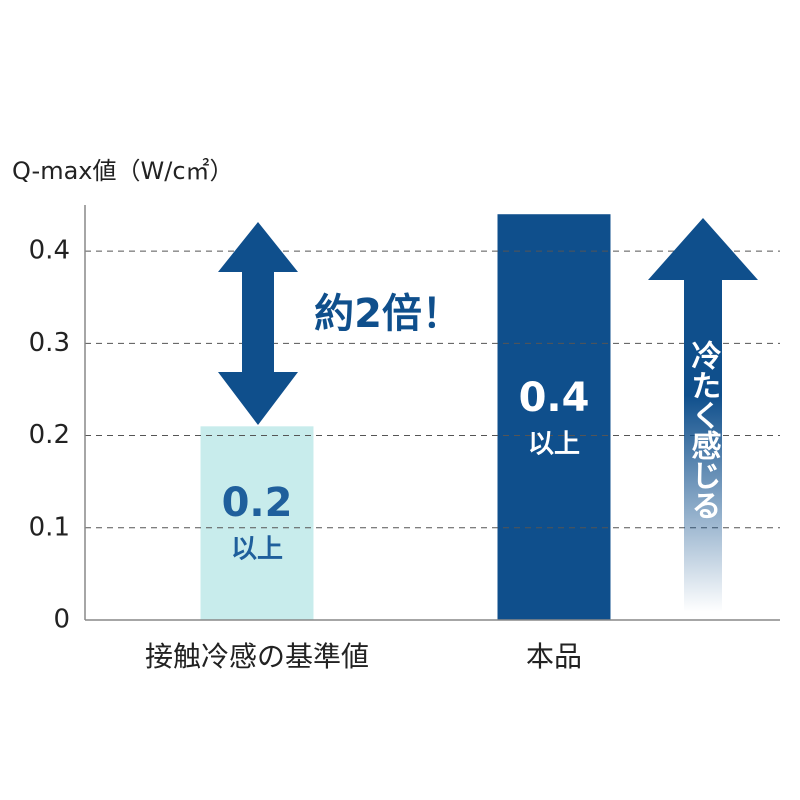 This screenshot has height=800, width=800. What do you see at coordinates (704, 430) in the screenshot?
I see `feeling-annotation: 冷たく感じる` at bounding box center [704, 430].